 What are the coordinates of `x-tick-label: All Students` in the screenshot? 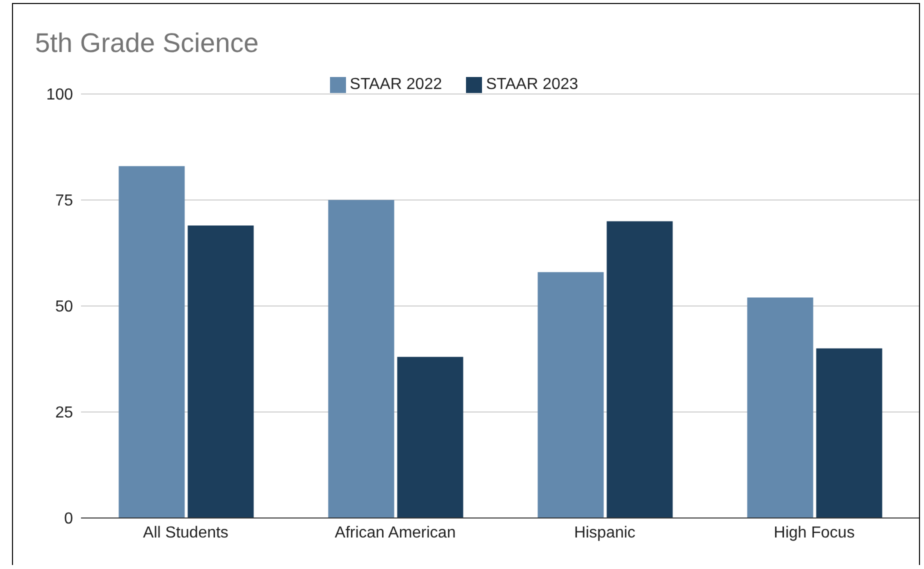 It's located at (185, 533).